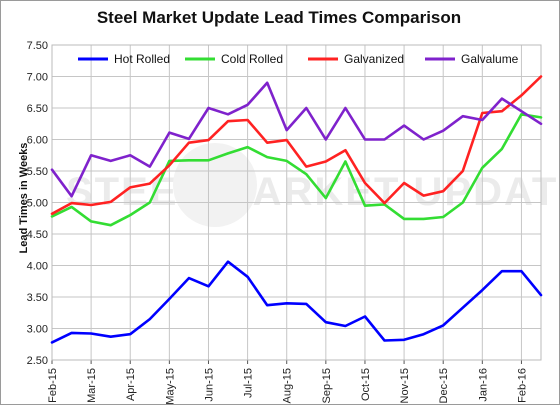  Describe the element at coordinates (444, 385) in the screenshot. I see `x-tick-label: Dec-15` at that location.